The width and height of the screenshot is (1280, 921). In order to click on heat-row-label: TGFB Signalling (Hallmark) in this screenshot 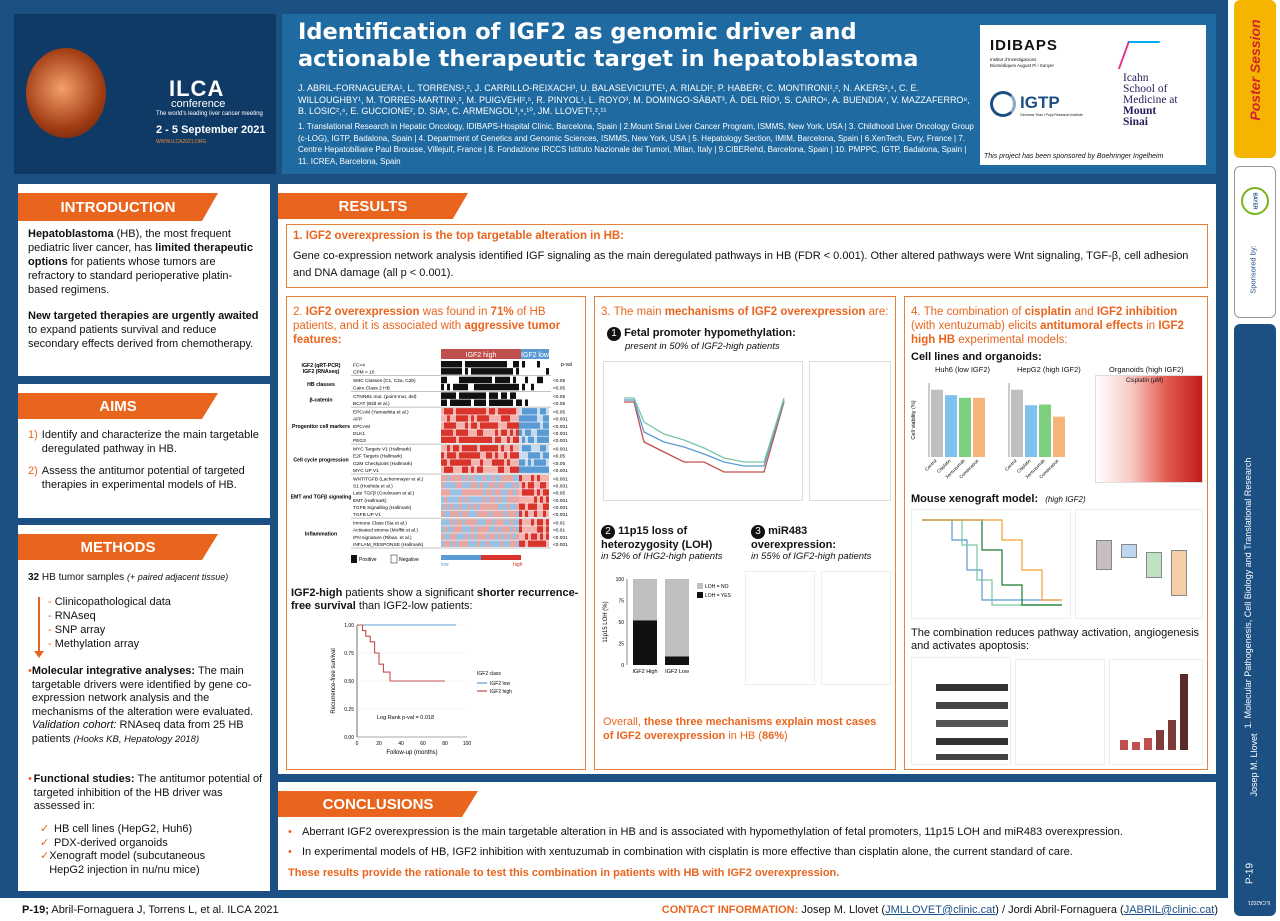, I will do `click(382, 508)`.